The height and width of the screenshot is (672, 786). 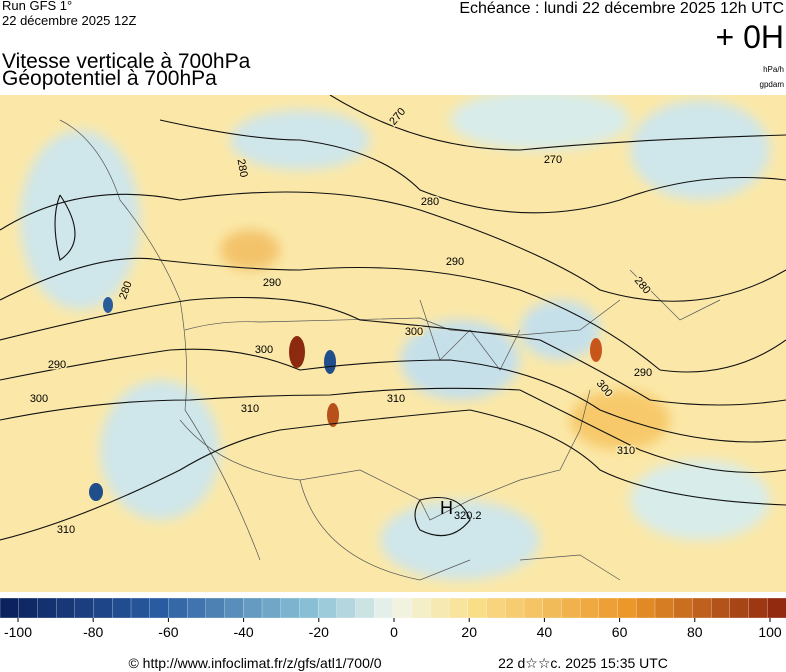 What do you see at coordinates (394, 632) in the screenshot?
I see `colorbar-tick-label: 0` at bounding box center [394, 632].